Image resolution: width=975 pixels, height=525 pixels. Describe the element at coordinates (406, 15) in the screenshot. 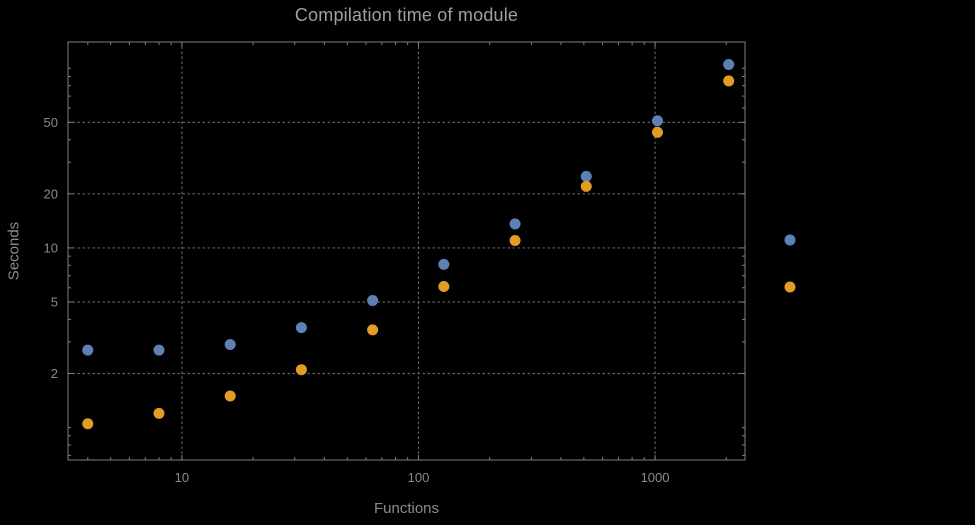

I see `chart-title: Compilation time of module` at that location.